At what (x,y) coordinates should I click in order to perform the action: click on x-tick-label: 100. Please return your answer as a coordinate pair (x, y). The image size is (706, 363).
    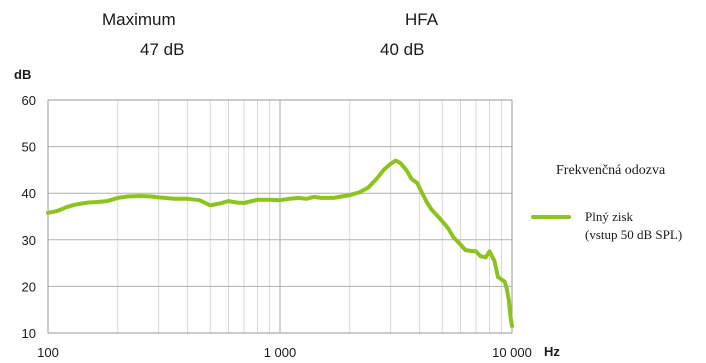
    Looking at the image, I should click on (48, 352).